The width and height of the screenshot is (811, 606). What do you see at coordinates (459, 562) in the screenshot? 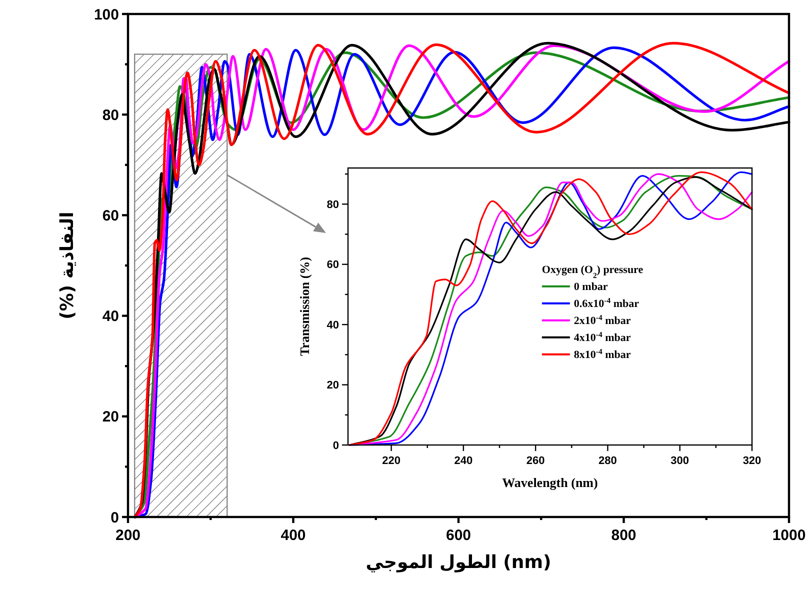
I see `x-axis-title: الطول الموجي (nm)` at bounding box center [459, 562].